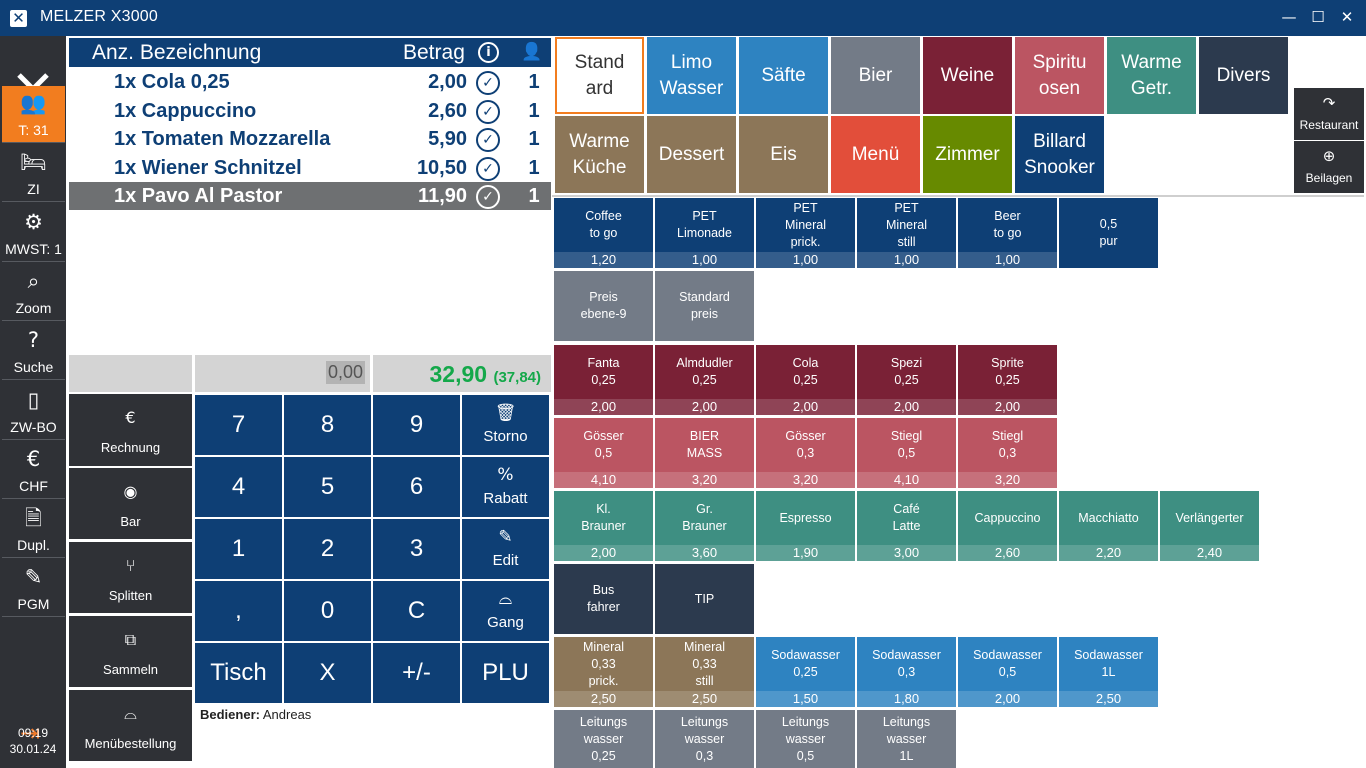 Image resolution: width=1366 pixels, height=768 pixels. What do you see at coordinates (416, 425) in the screenshot?
I see `key-9: 9` at bounding box center [416, 425].